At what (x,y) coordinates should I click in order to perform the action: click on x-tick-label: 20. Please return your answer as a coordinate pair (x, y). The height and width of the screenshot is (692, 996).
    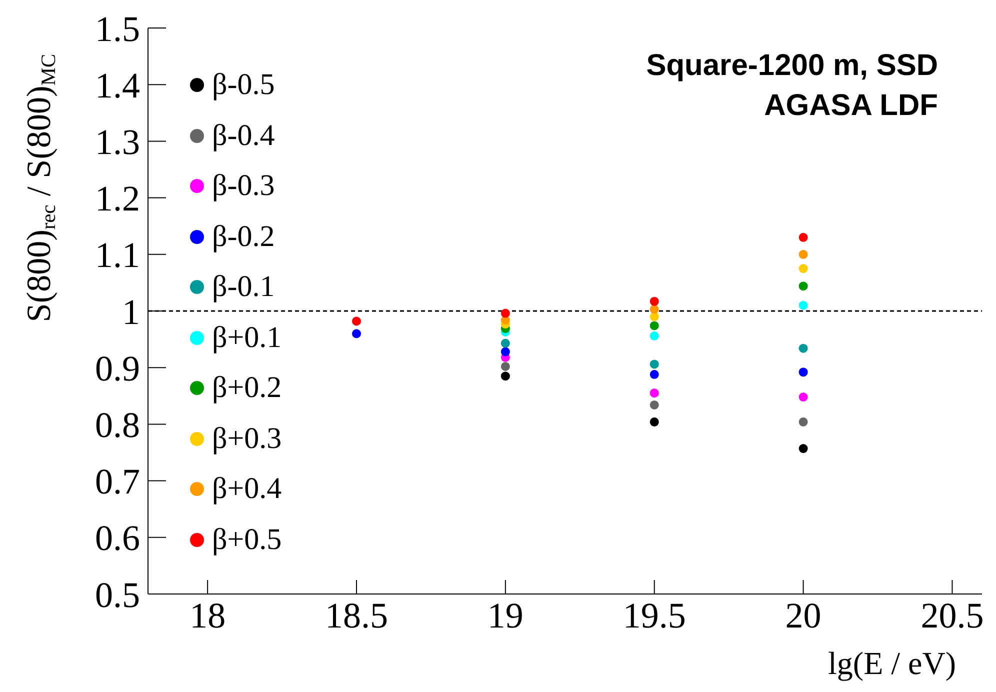
    Looking at the image, I should click on (803, 616).